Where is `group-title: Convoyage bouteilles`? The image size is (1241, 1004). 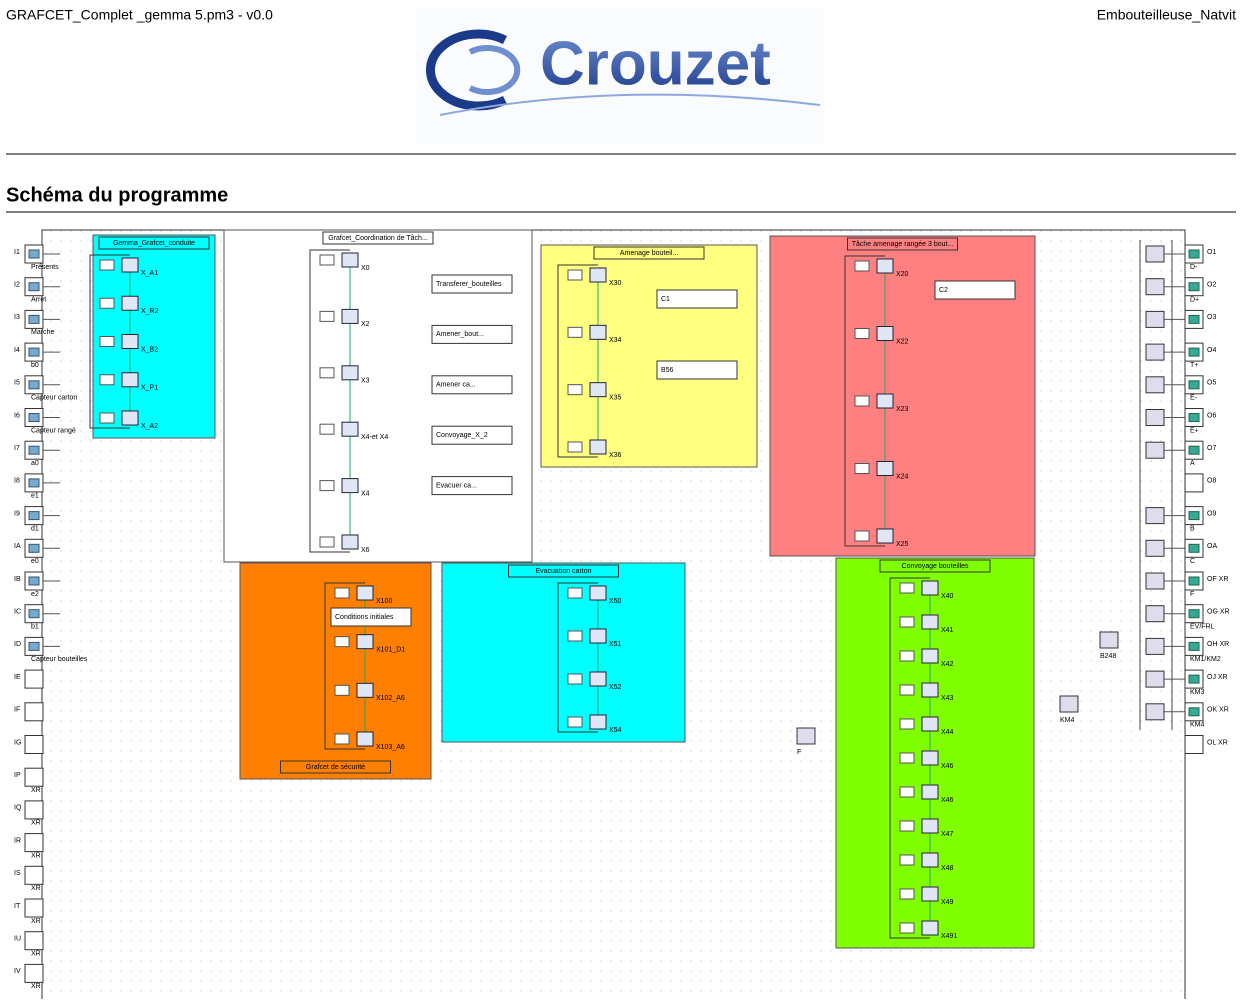 group-title: Convoyage bouteilles is located at coordinates (935, 566).